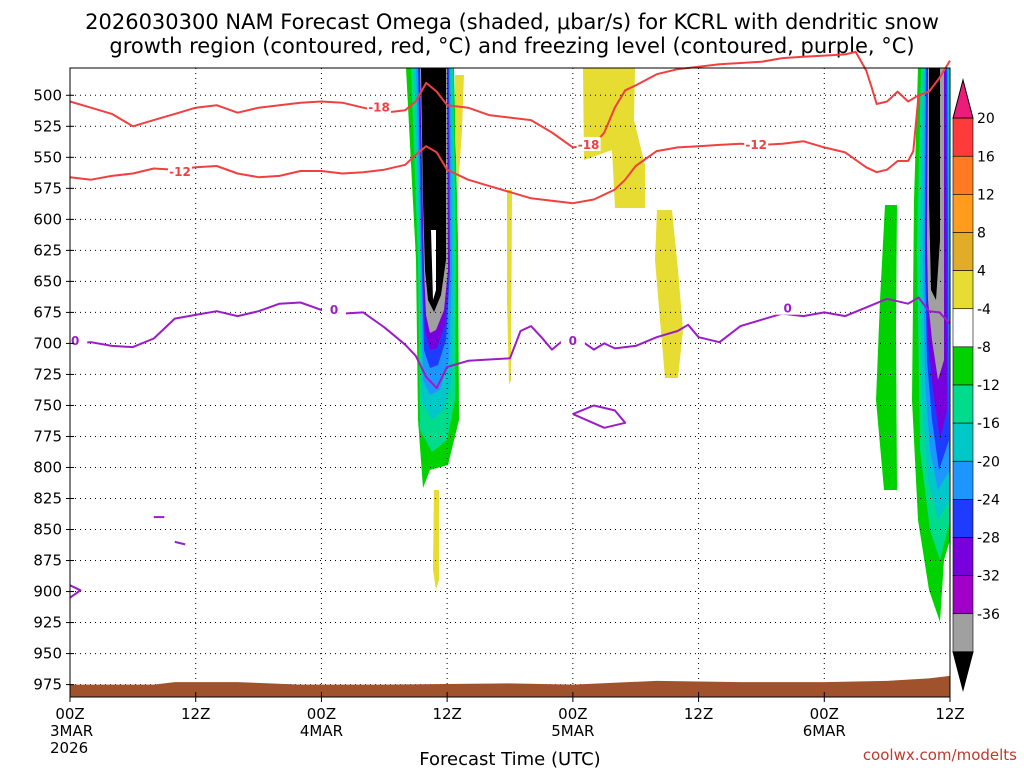 The height and width of the screenshot is (768, 1024). Describe the element at coordinates (47, 592) in the screenshot. I see `y-tick-label: 900` at that location.